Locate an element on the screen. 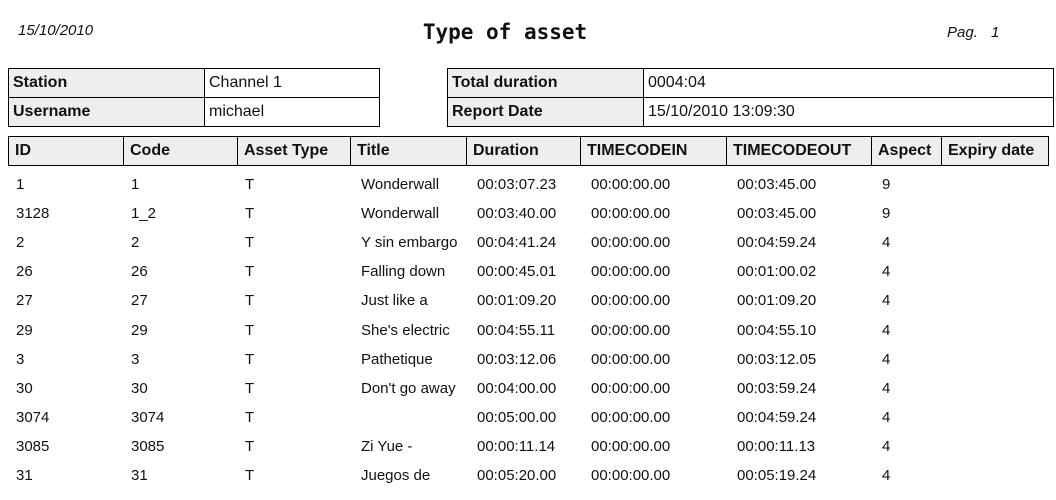 This screenshot has height=500, width=1056. info-label: Total duration is located at coordinates (545, 83).